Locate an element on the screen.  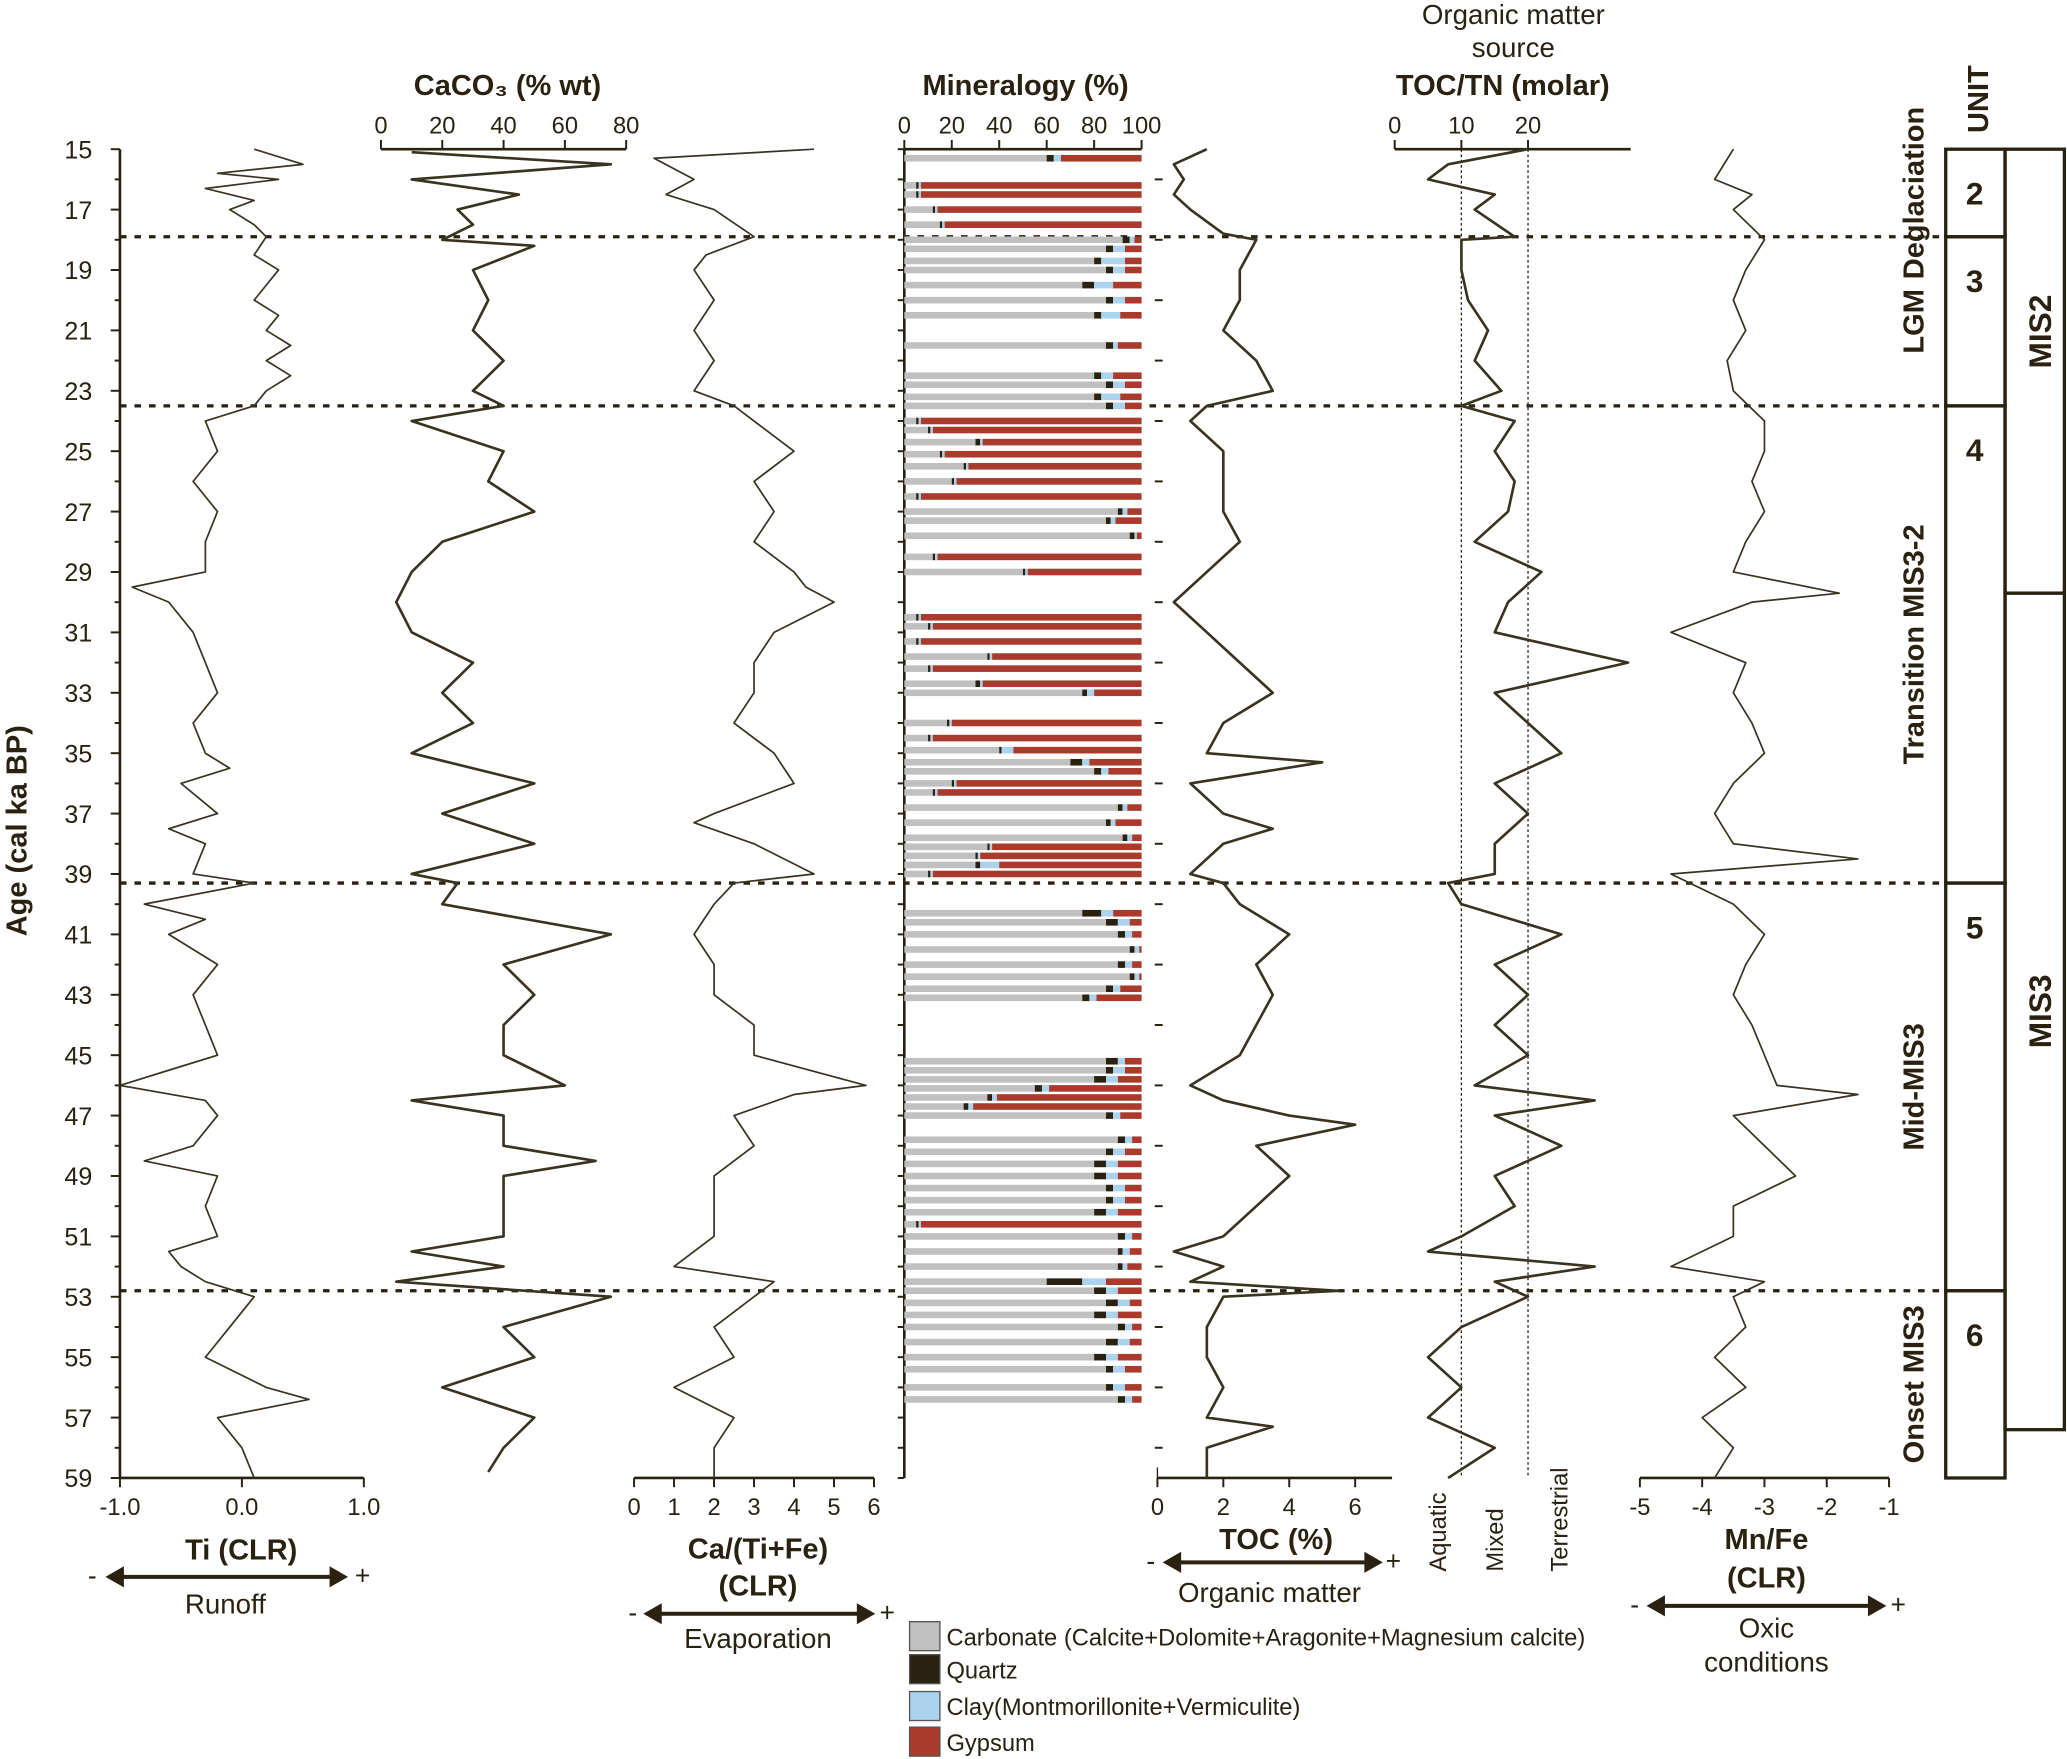
toctn-supertitle-2: source is located at coordinates (1513, 47).